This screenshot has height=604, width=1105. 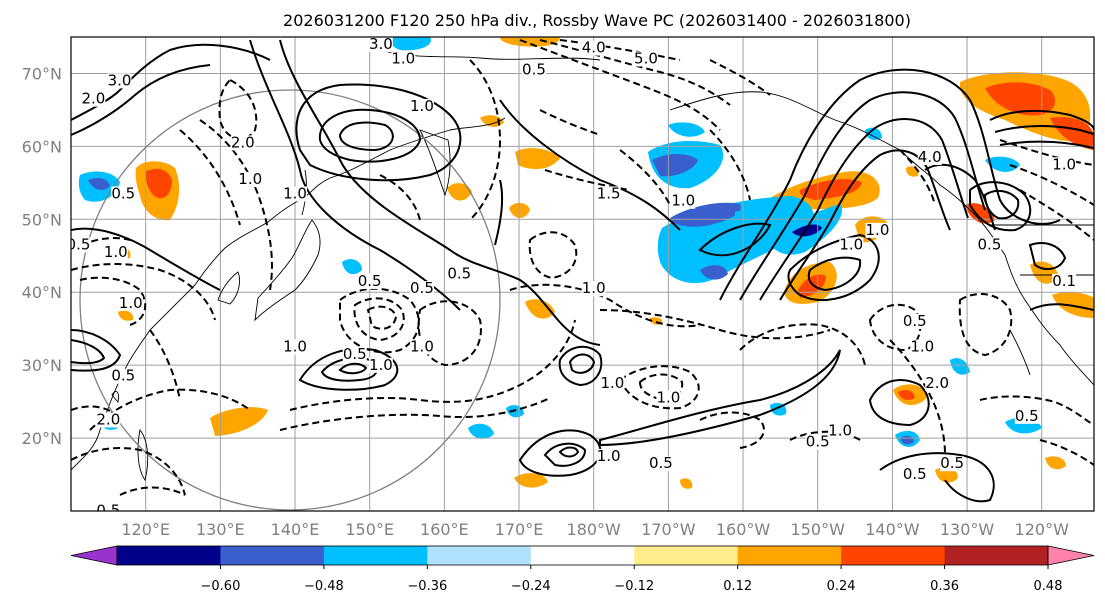 I want to click on lat-tick-label: 30°N, so click(x=42, y=365).